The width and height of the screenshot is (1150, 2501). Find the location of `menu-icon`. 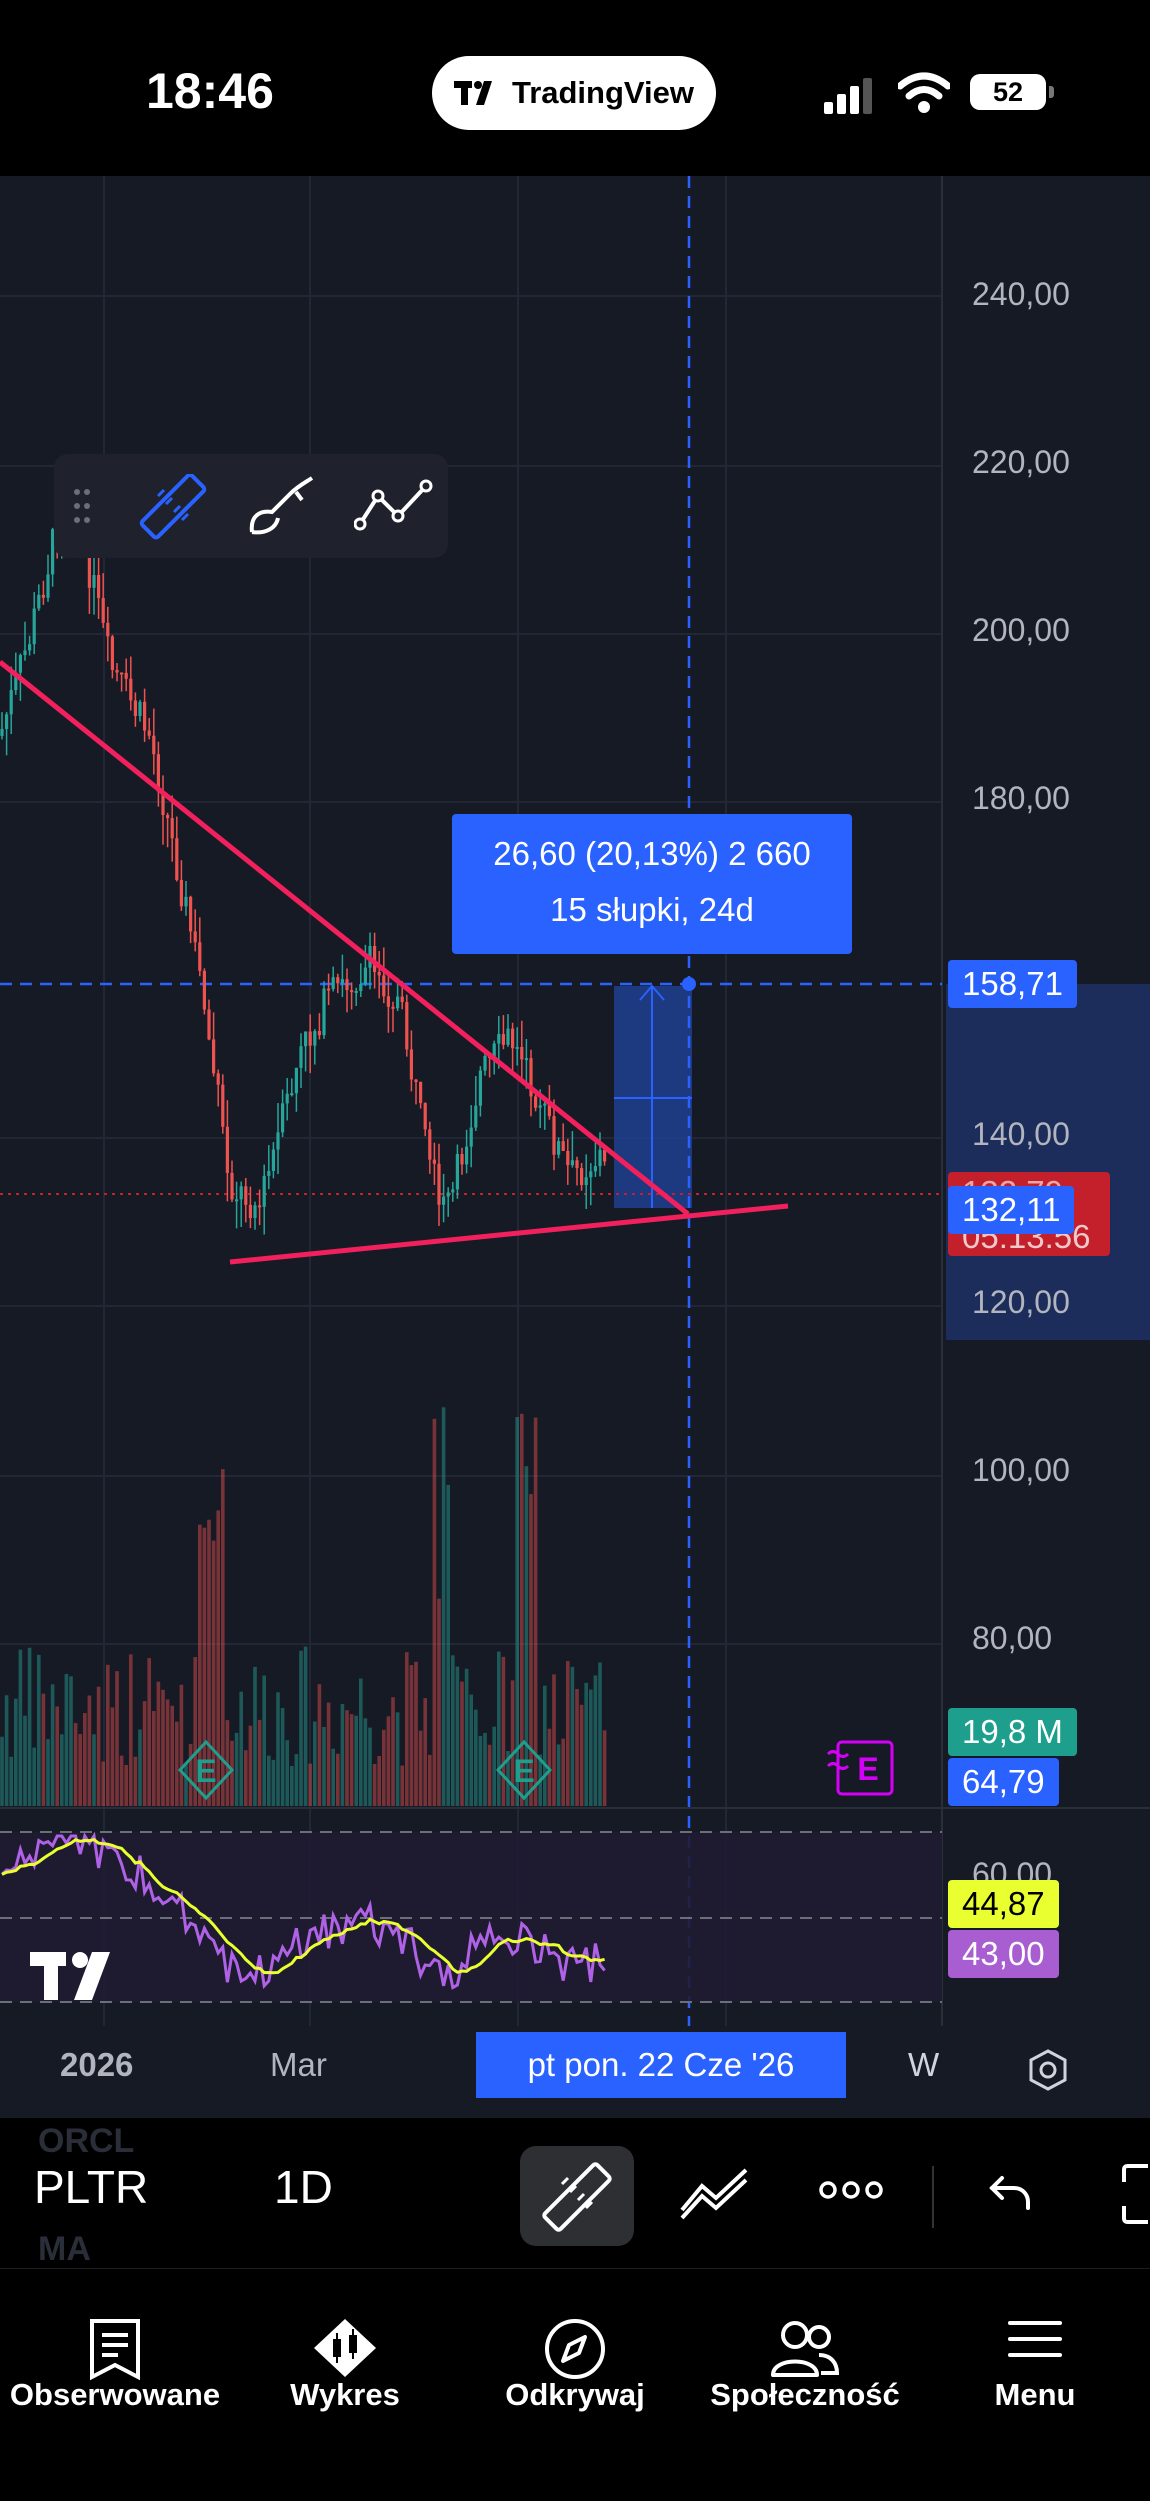

menu-icon is located at coordinates (1035, 2339).